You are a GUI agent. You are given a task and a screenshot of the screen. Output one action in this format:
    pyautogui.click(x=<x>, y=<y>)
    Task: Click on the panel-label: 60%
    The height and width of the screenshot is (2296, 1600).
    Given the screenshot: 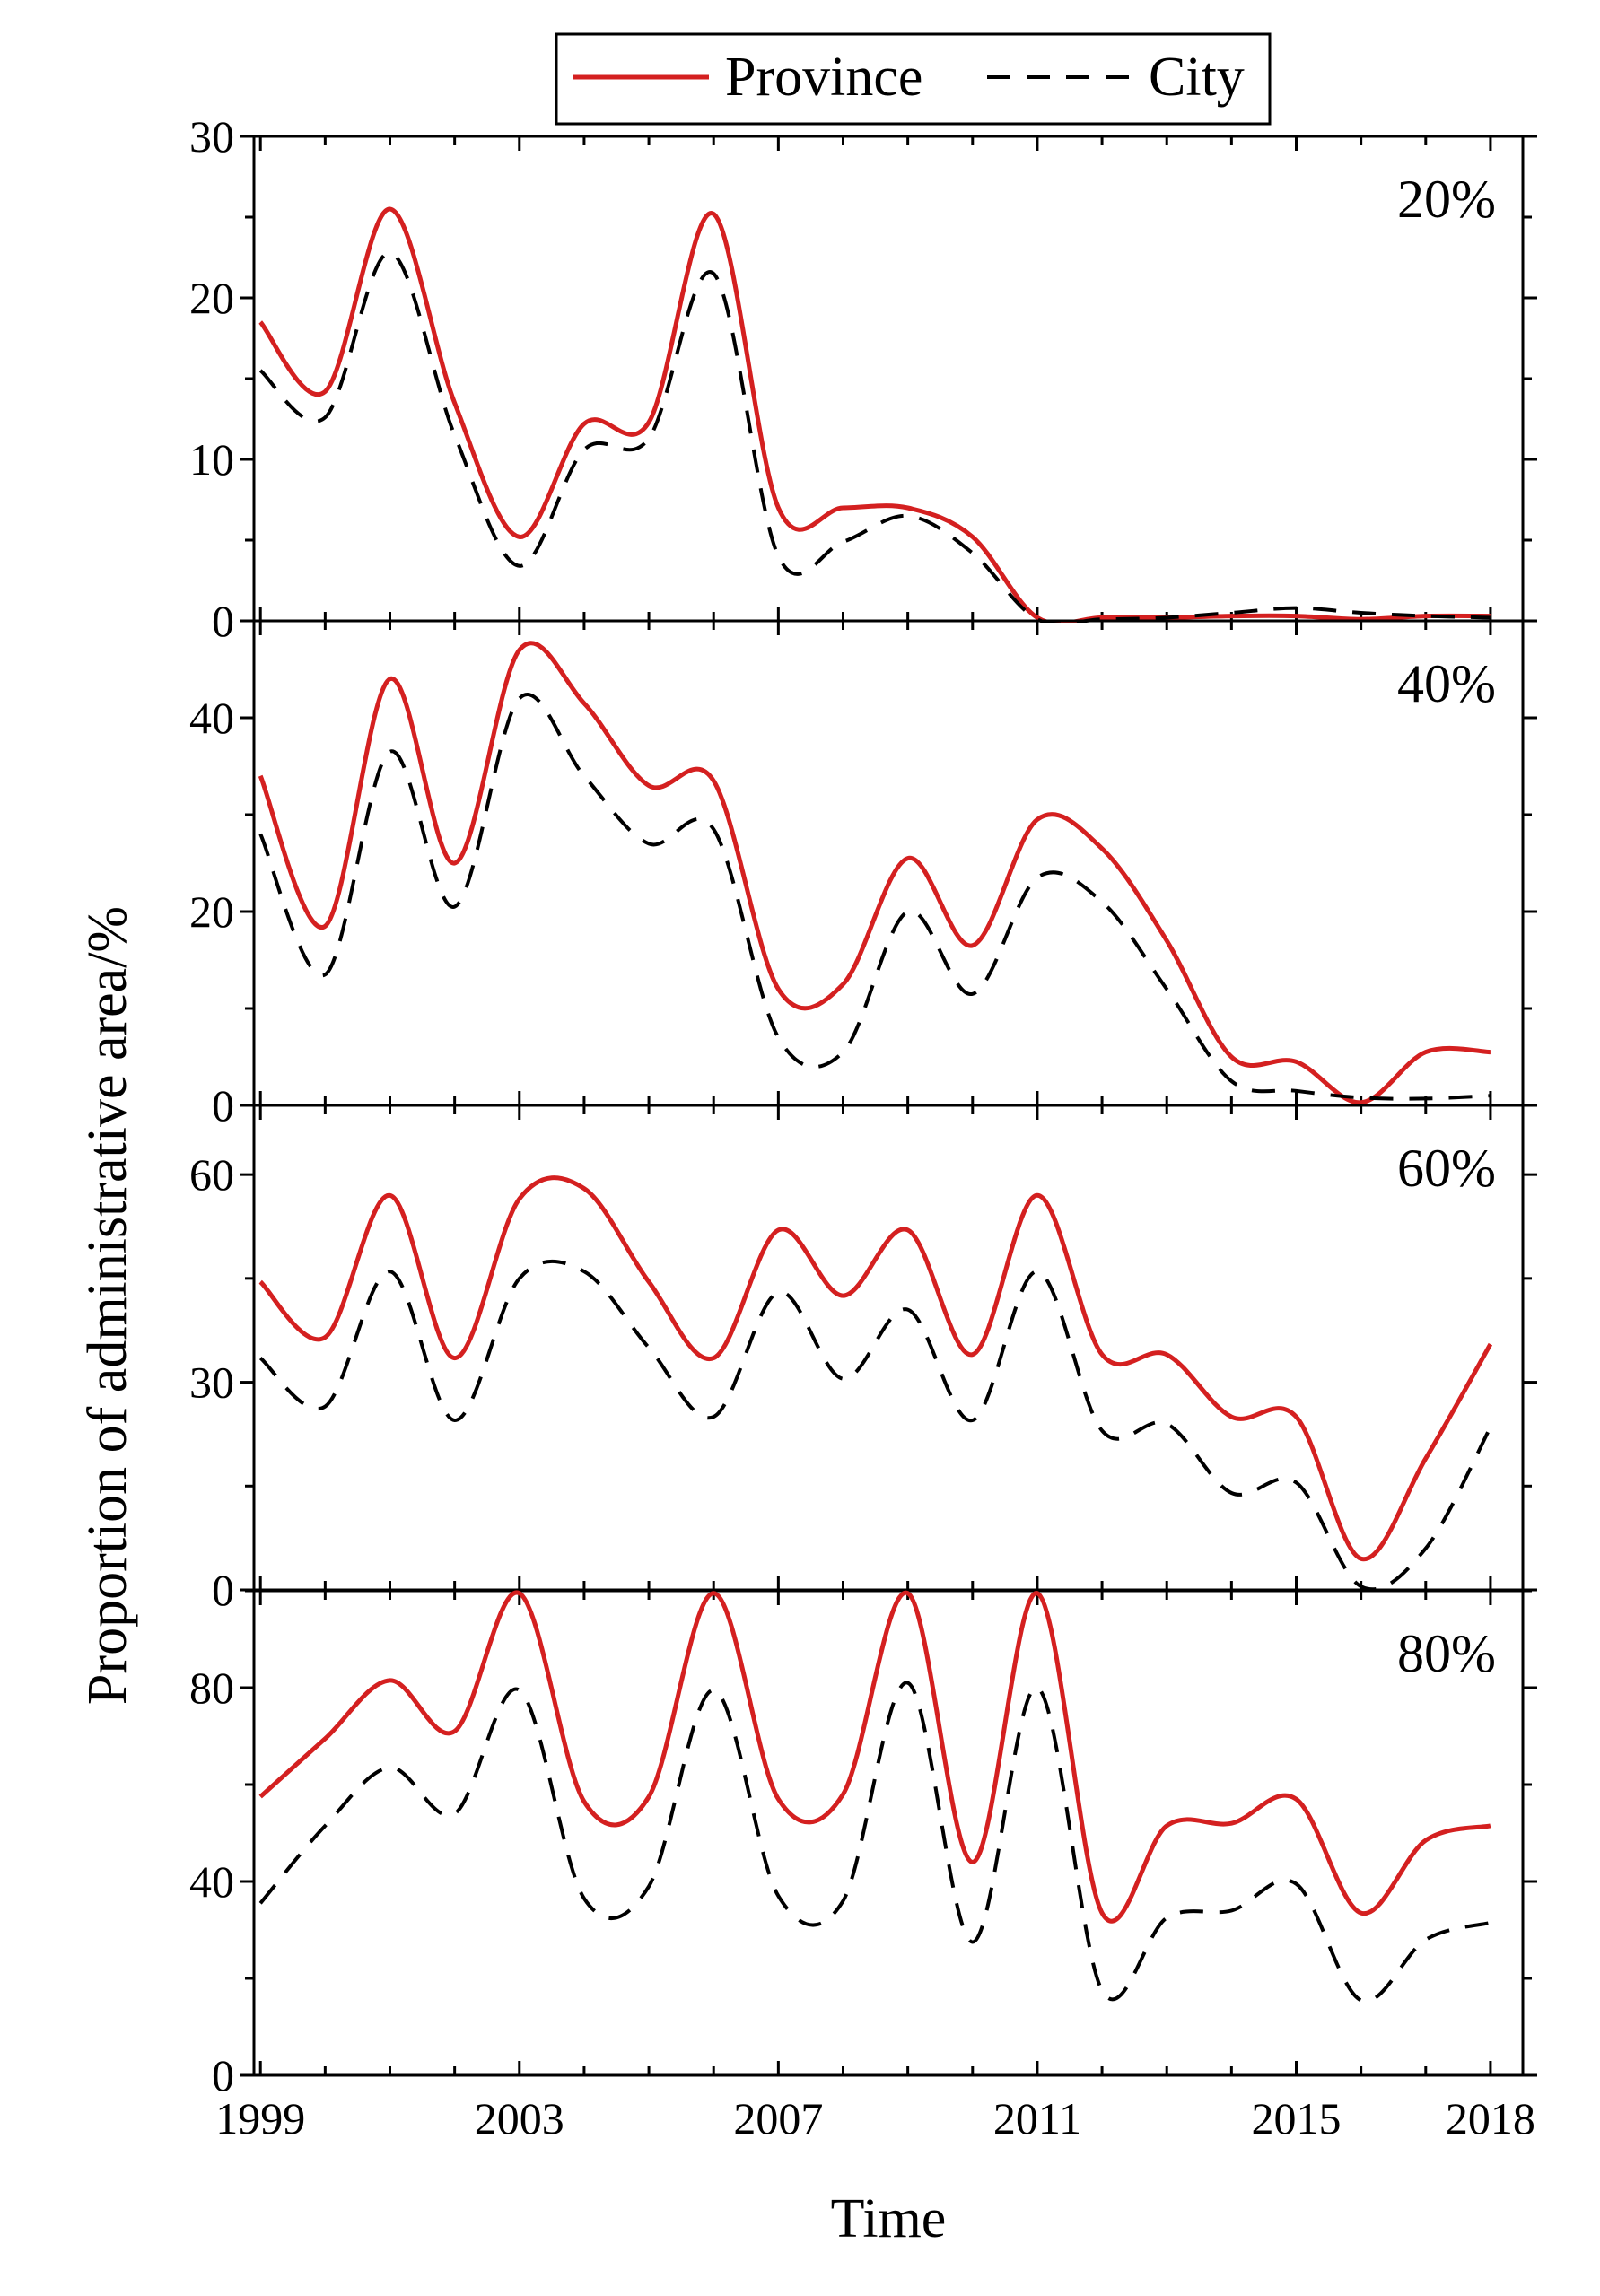 What is the action you would take?
    pyautogui.click(x=1446, y=1169)
    